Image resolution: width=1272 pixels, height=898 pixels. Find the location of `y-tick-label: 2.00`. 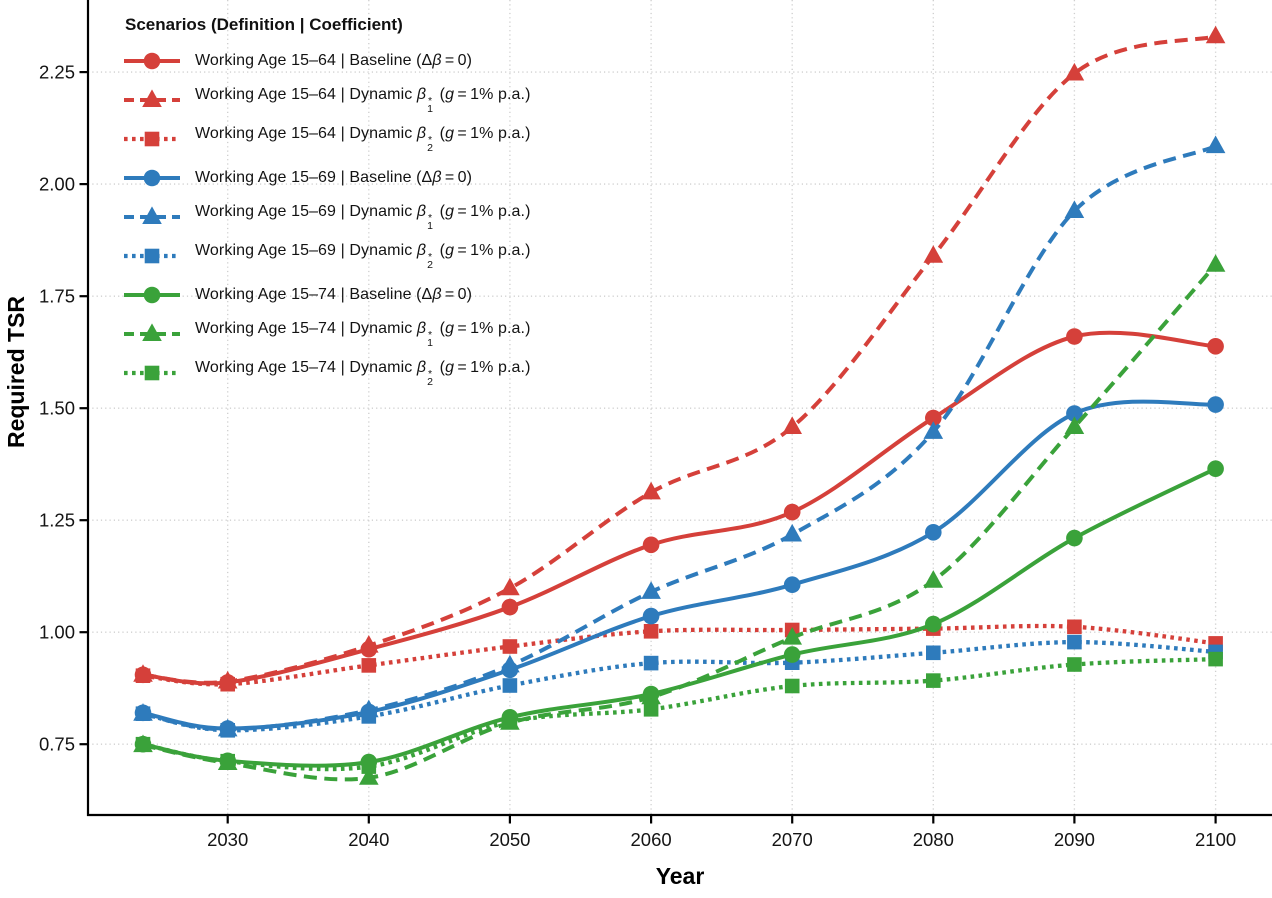

y-tick-label: 2.00 is located at coordinates (57, 184).